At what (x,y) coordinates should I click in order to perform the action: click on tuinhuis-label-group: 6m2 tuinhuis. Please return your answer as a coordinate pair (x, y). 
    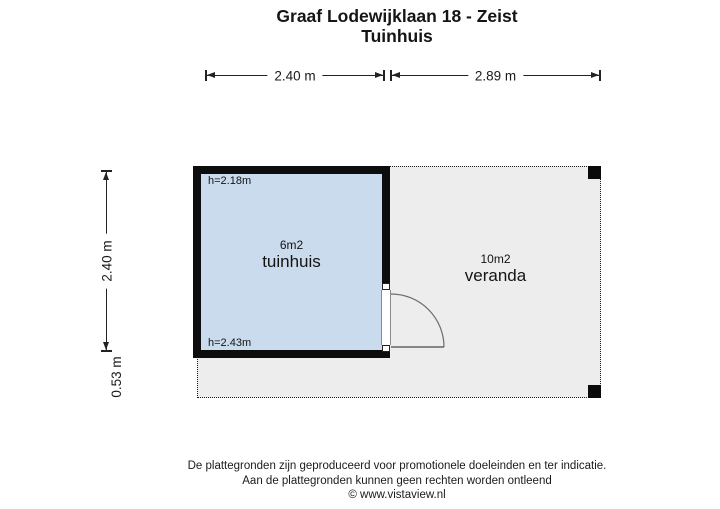
    Looking at the image, I should click on (291, 255).